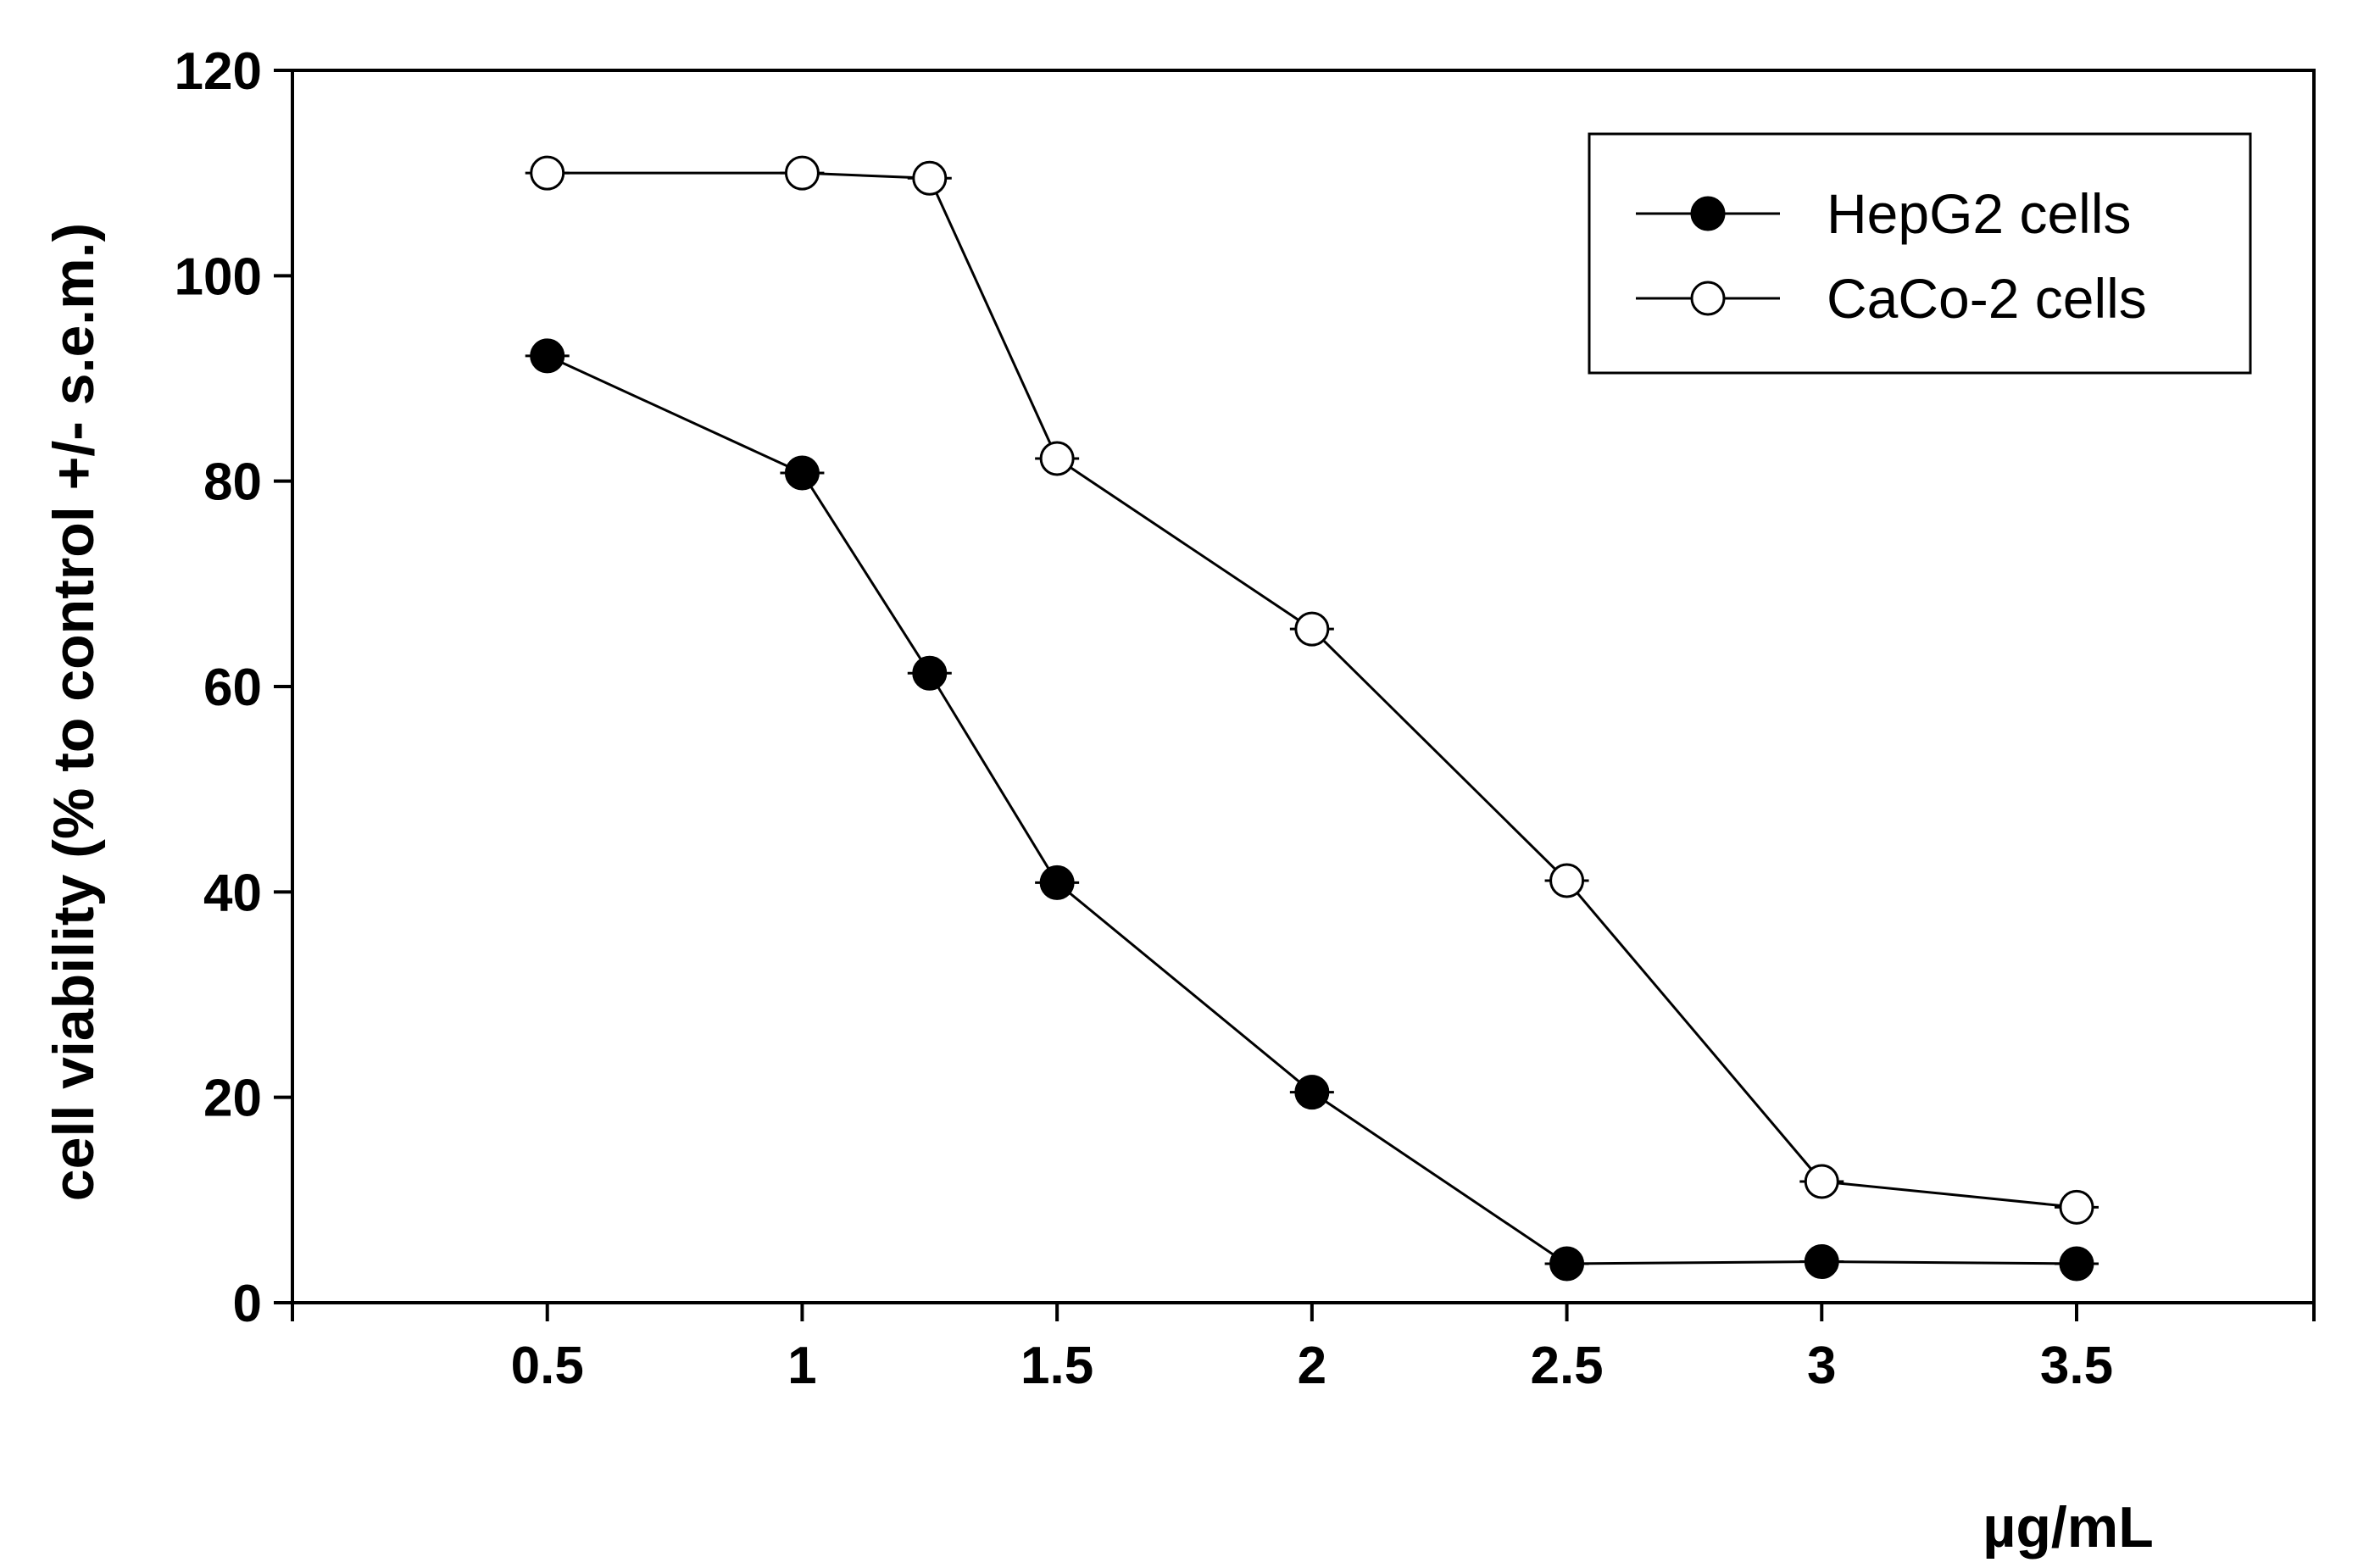 The height and width of the screenshot is (1568, 2358). What do you see at coordinates (219, 276) in the screenshot?
I see `y-tick-label: 100` at bounding box center [219, 276].